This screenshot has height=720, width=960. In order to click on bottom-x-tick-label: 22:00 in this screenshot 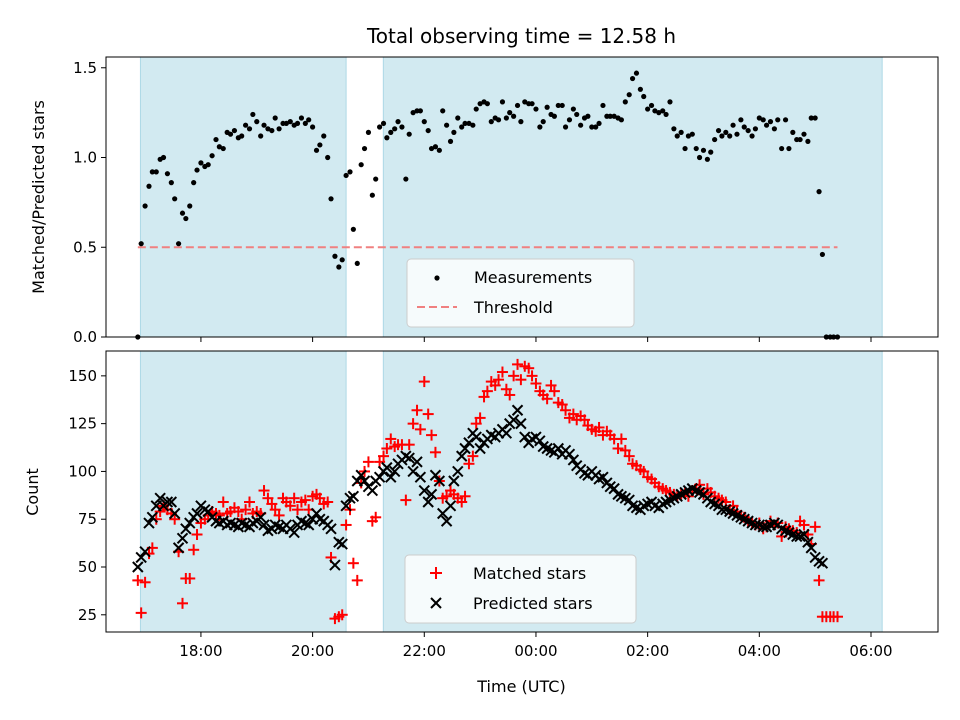, I will do `click(424, 651)`.